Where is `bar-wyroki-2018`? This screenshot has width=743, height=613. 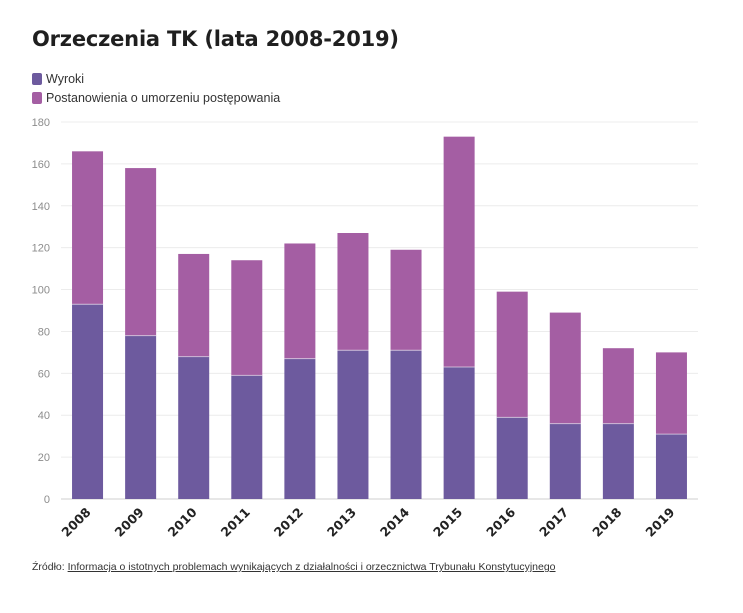 bar-wyroki-2018 is located at coordinates (618, 461).